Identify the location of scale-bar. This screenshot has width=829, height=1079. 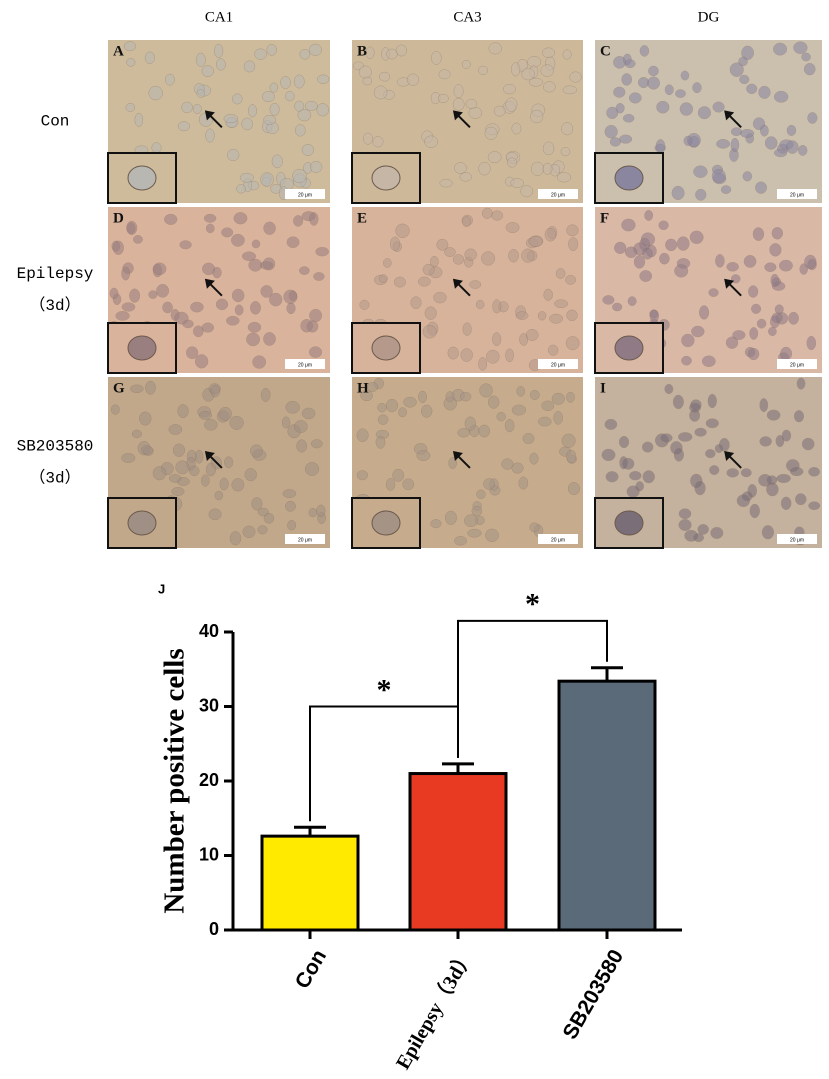
(558, 539).